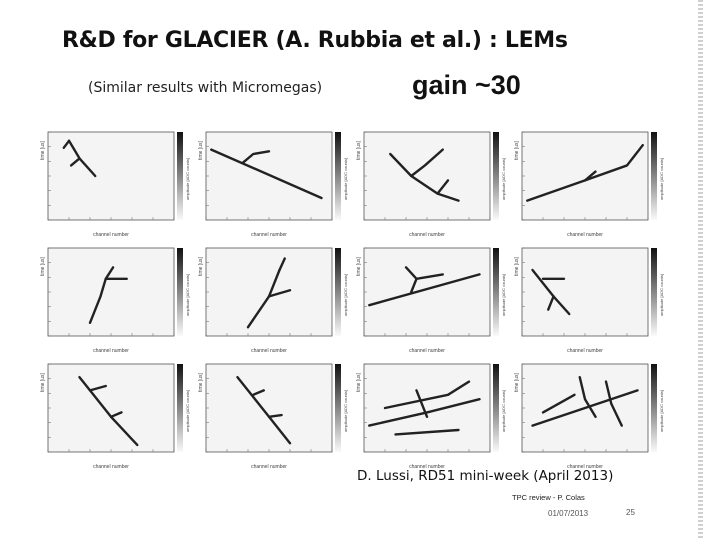 This screenshot has height=540, width=720. Describe the element at coordinates (568, 513) in the screenshot. I see `footer-date: 01/07/2013` at that location.